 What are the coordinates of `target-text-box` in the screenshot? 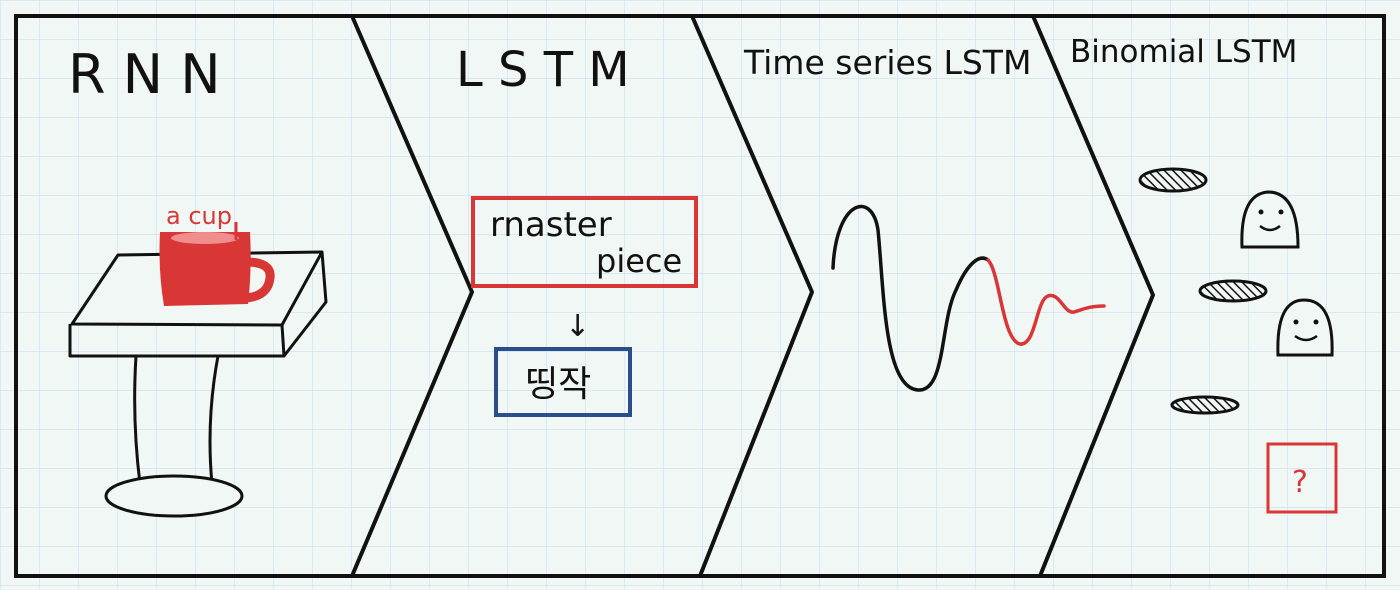 It's located at (563, 382).